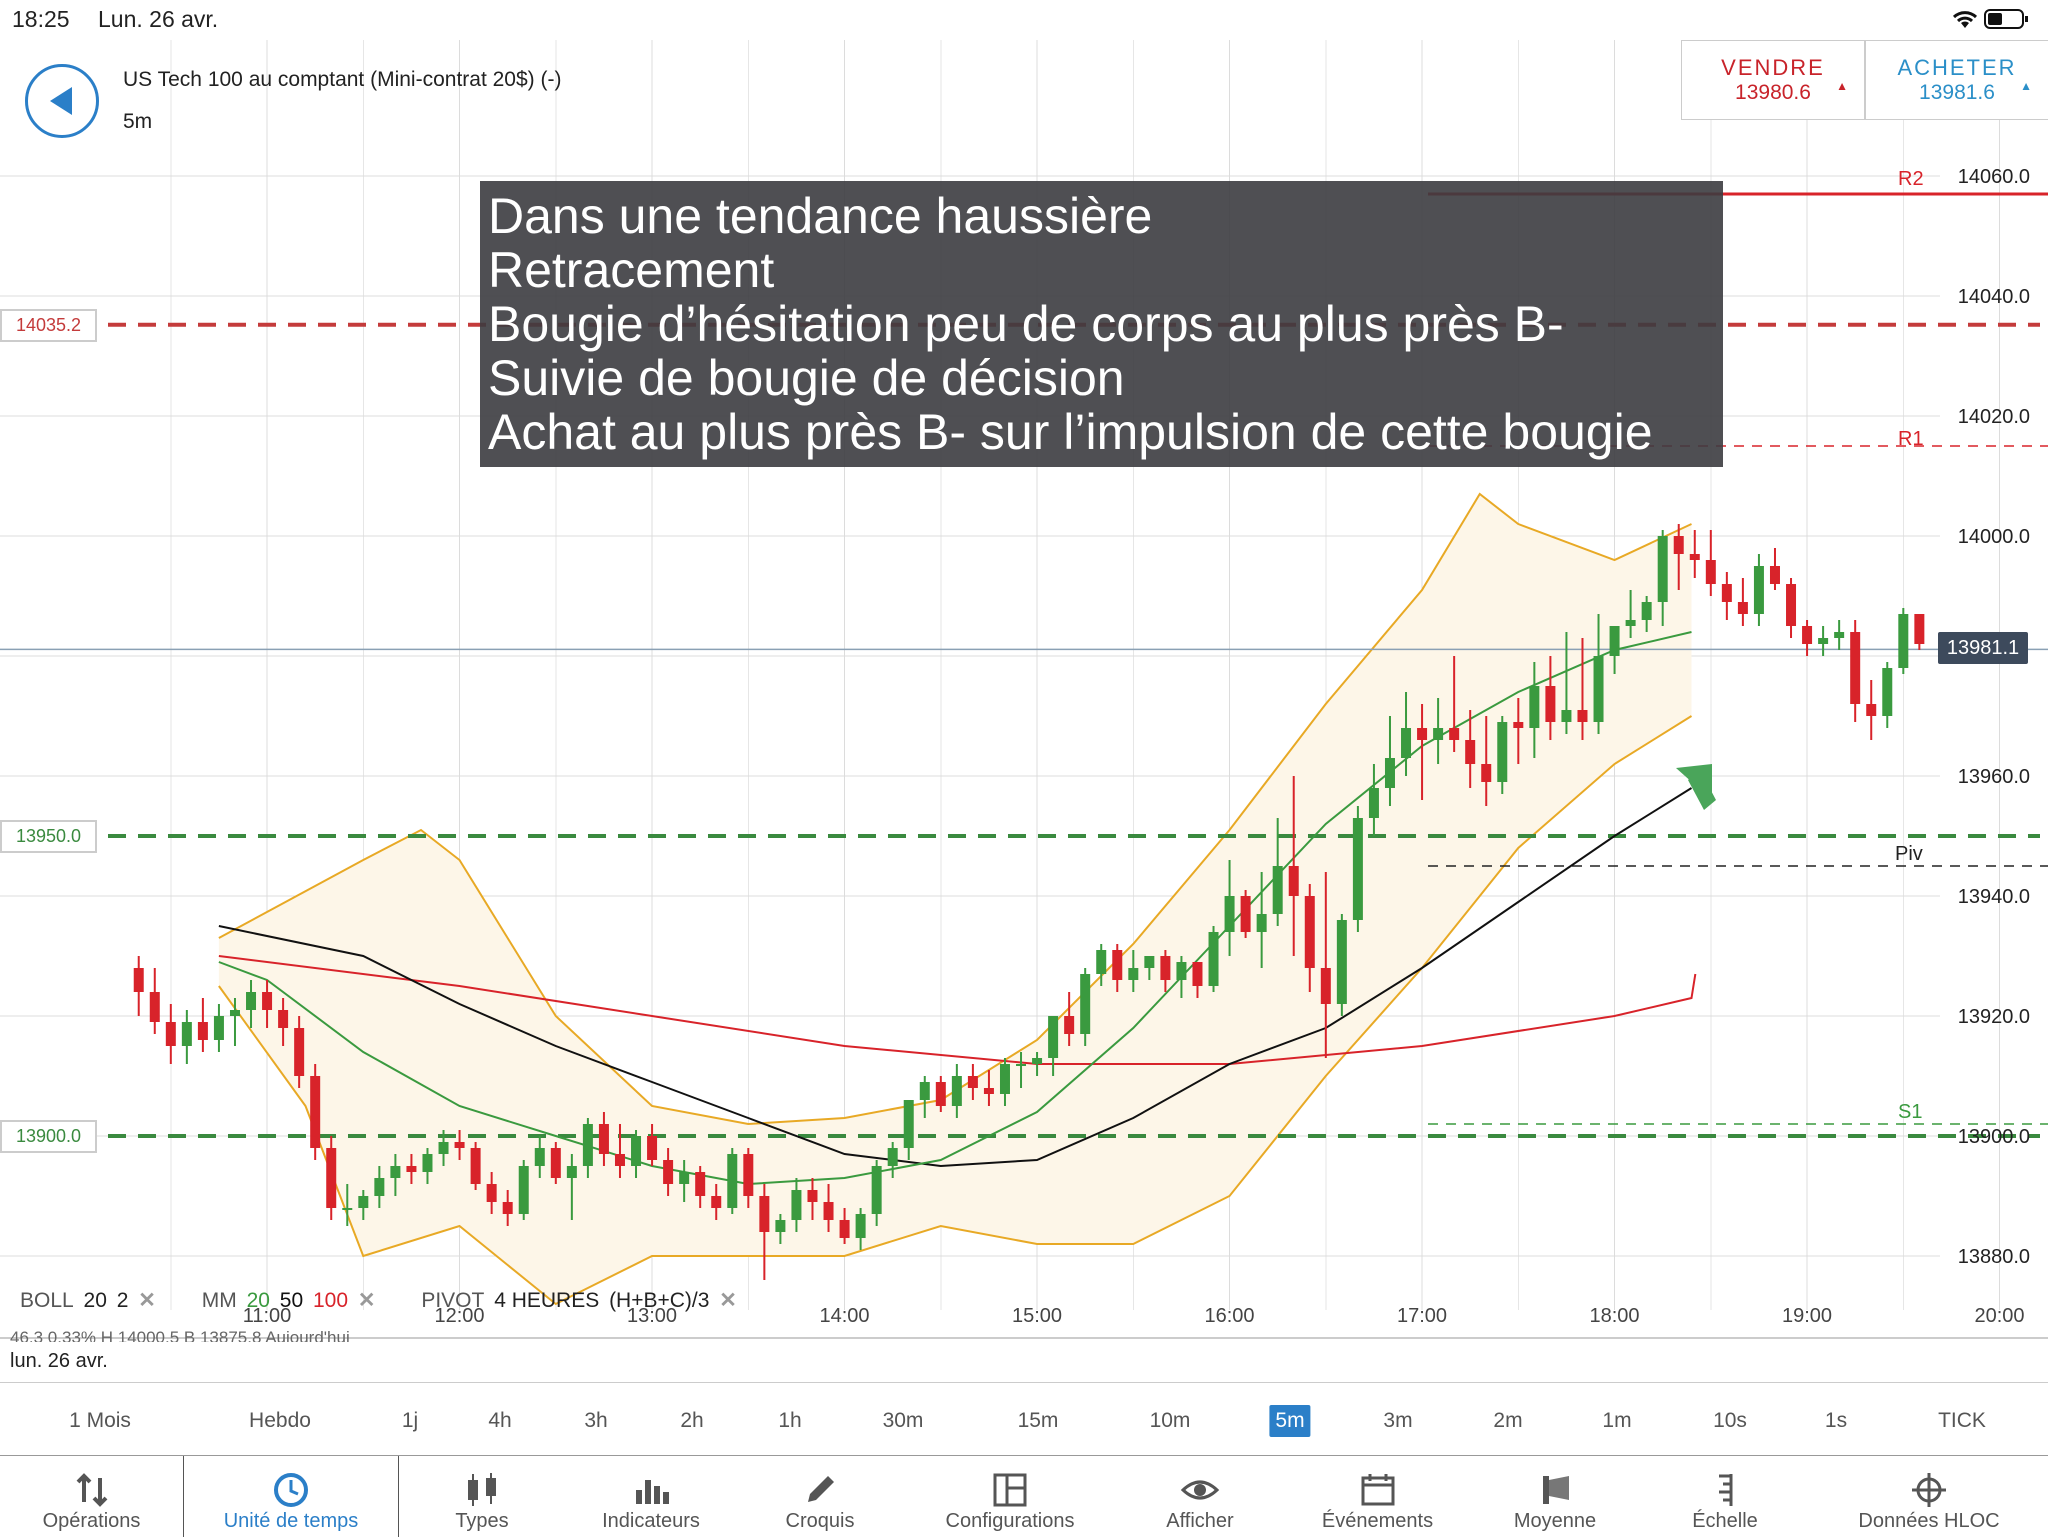  Describe the element at coordinates (147, 1300) in the screenshot. I see `remove-boll-icon: ✕` at that location.